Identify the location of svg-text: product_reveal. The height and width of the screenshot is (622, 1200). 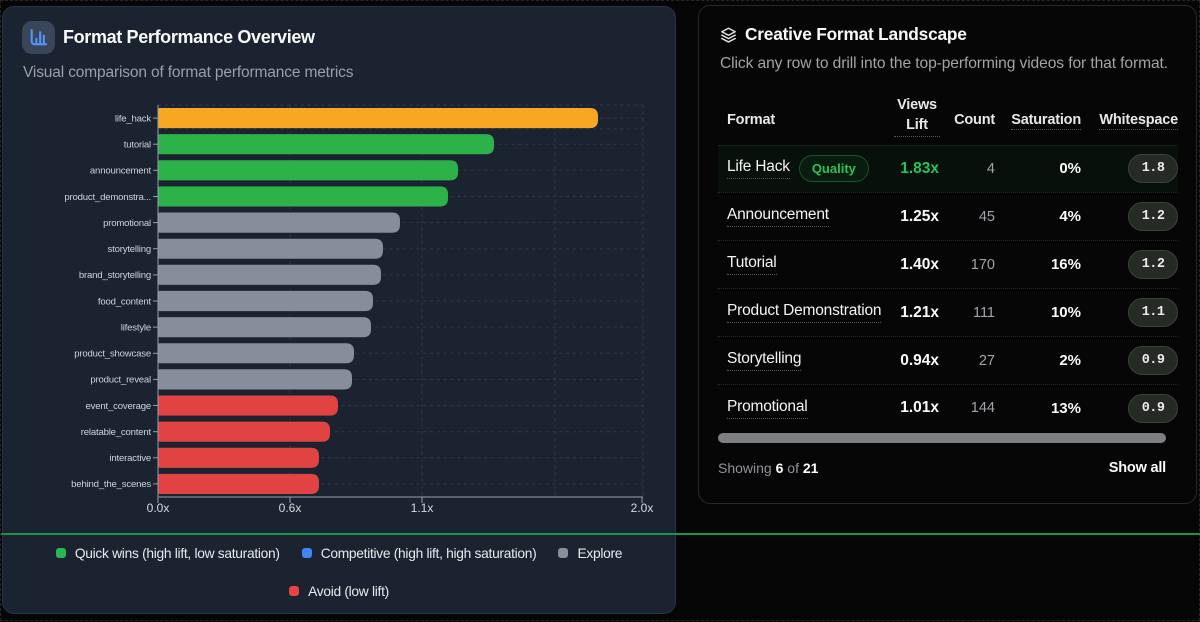
(120, 380).